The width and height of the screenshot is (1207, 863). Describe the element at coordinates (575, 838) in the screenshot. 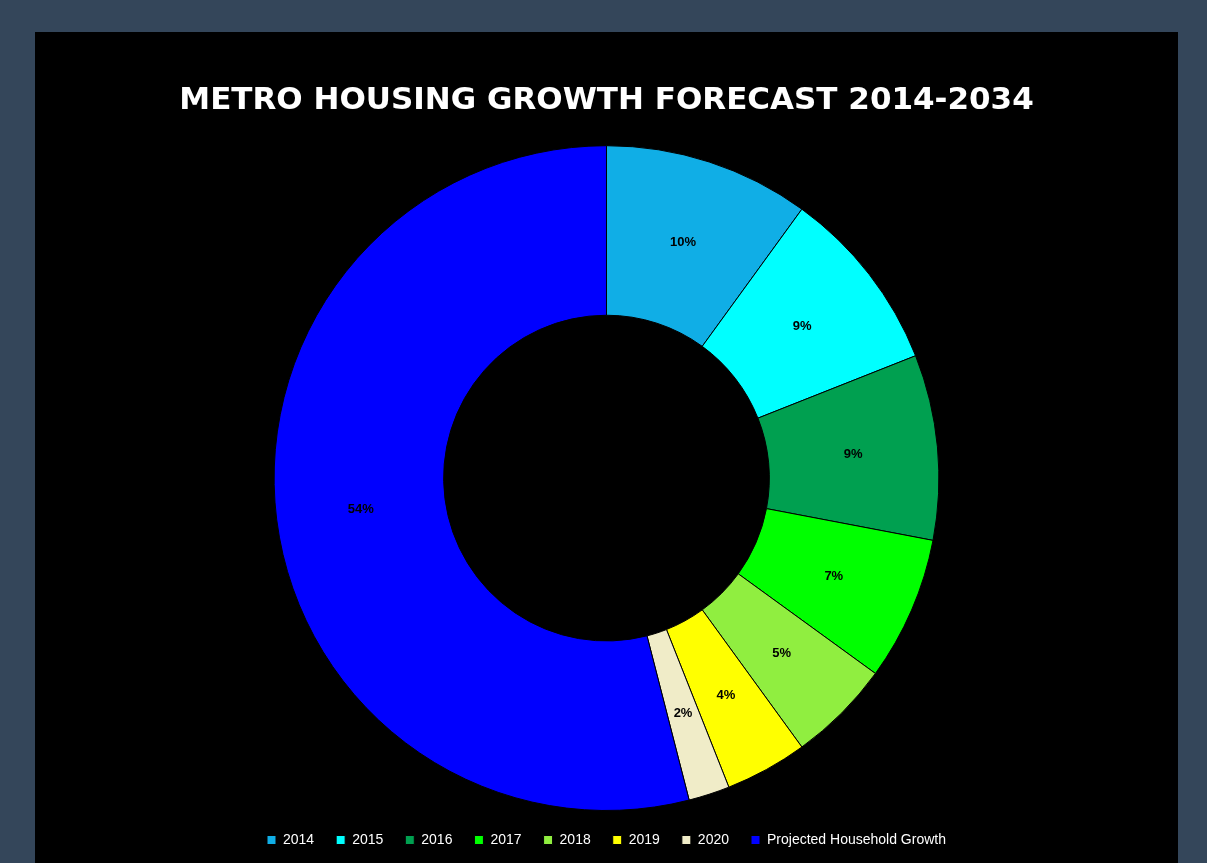

I see `legend-label: 2018` at that location.